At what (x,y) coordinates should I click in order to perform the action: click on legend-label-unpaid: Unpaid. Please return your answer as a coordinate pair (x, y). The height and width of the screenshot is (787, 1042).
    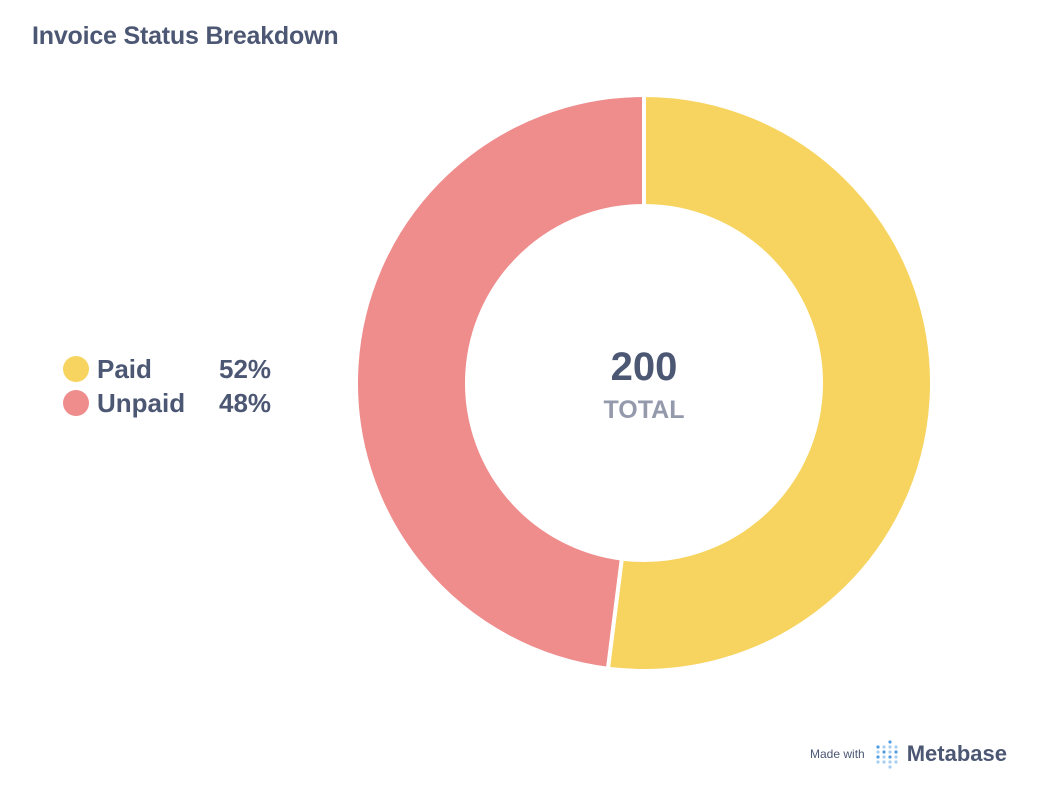
    Looking at the image, I should click on (141, 402).